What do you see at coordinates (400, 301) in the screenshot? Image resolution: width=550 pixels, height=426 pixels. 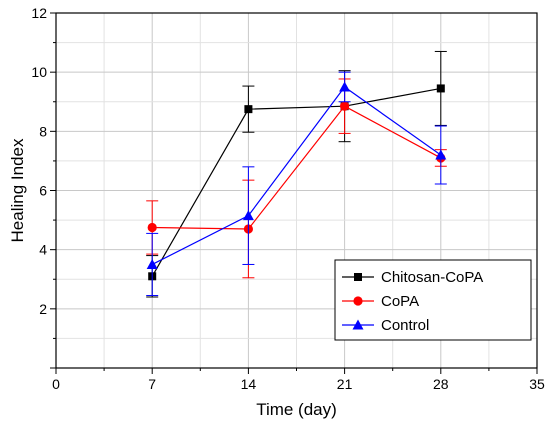 I see `legend-label: CoPA` at bounding box center [400, 301].